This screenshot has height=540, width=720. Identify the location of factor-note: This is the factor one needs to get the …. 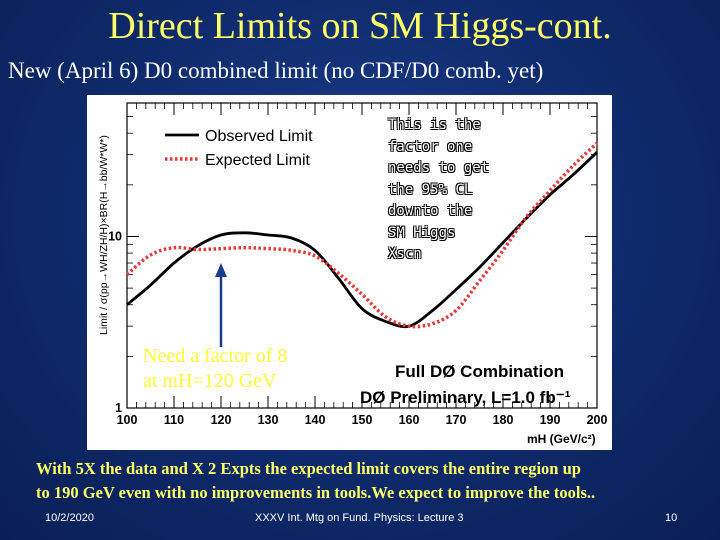
(448, 190).